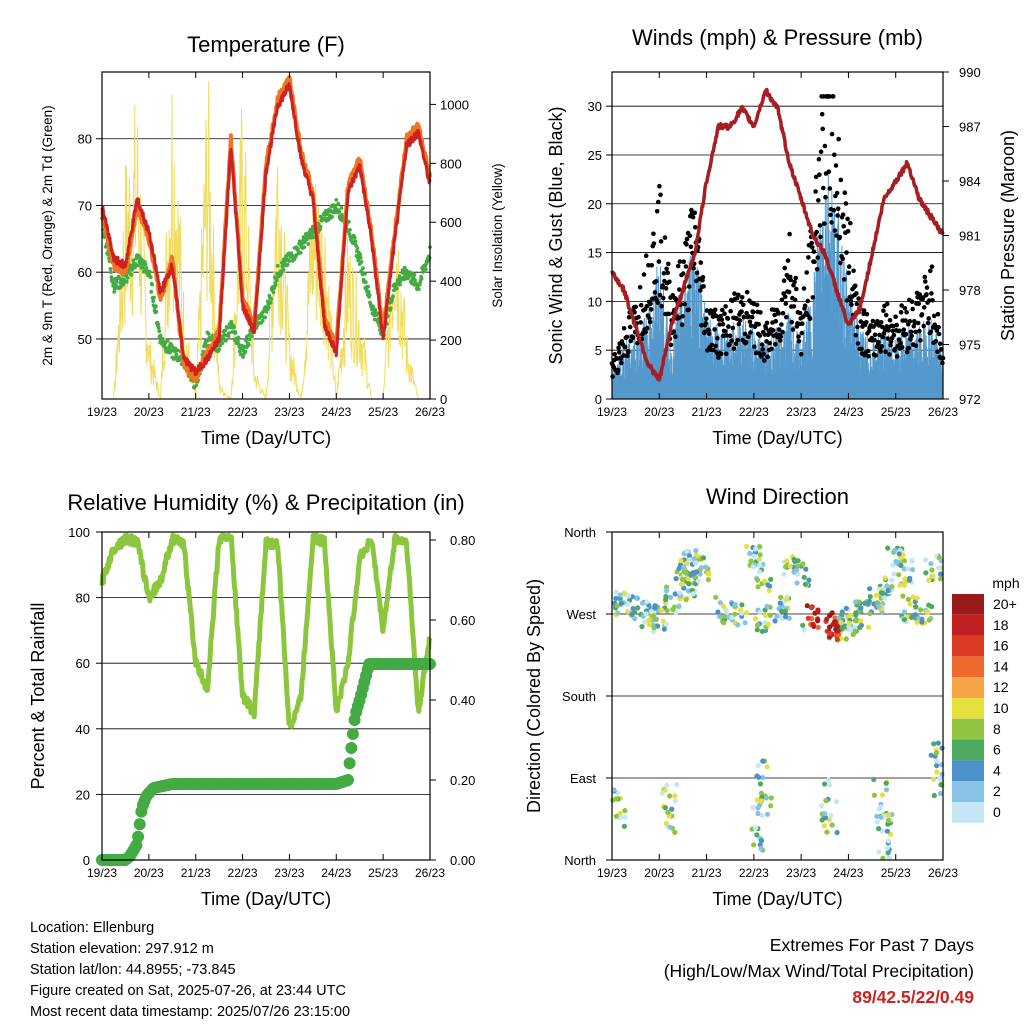  I want to click on location-label: Location: Ellenburg, so click(92, 928).